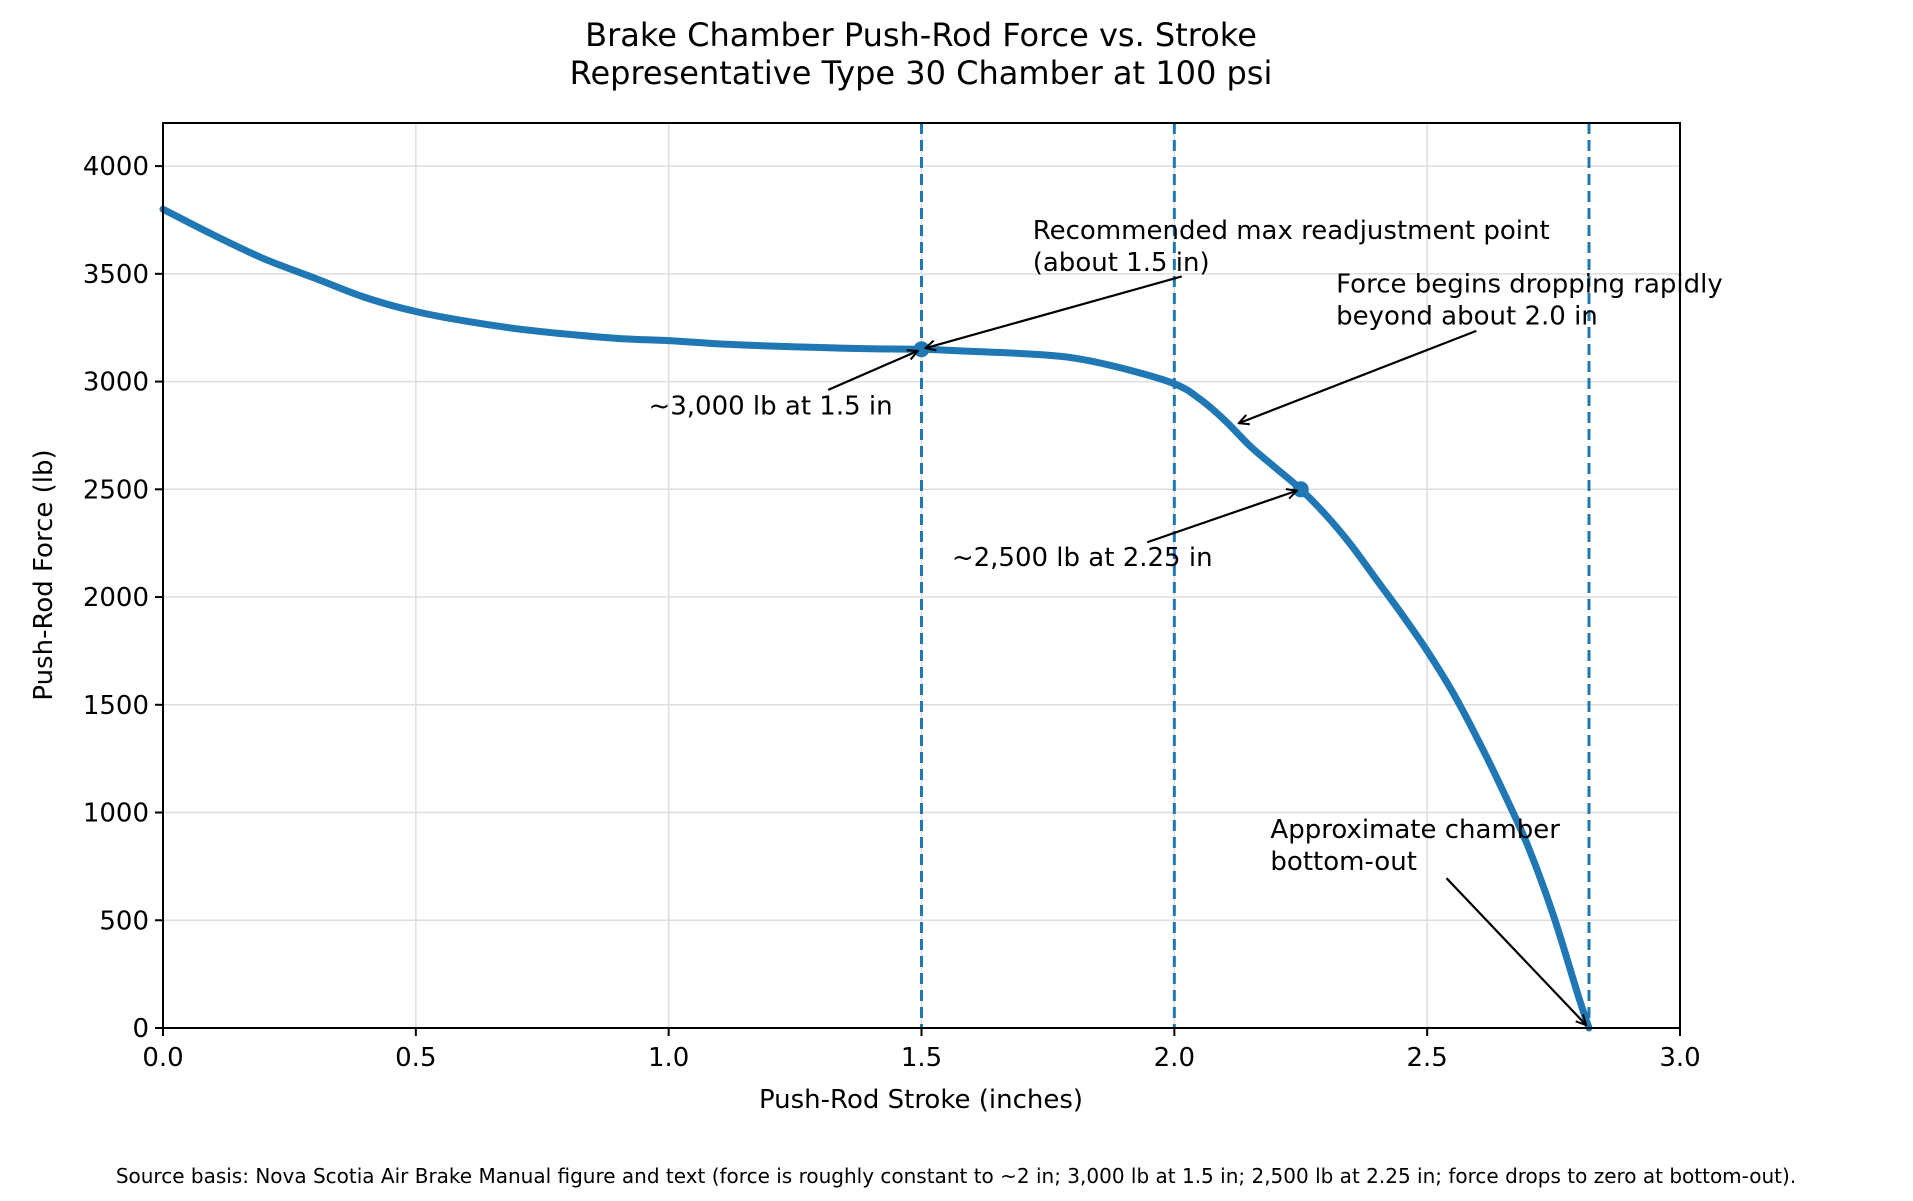 This screenshot has width=1913, height=1201. Describe the element at coordinates (921, 1058) in the screenshot. I see `x-tick-label-3: 1.5` at that location.